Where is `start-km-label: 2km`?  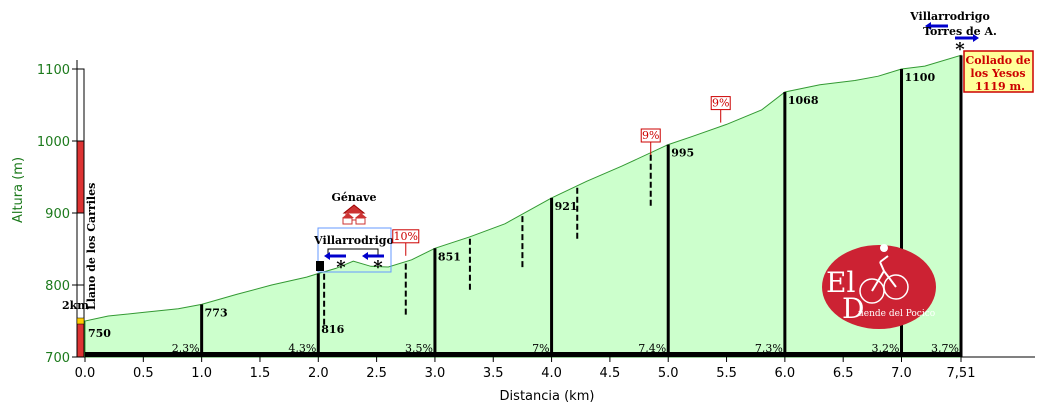 start-km-label: 2km is located at coordinates (75, 305).